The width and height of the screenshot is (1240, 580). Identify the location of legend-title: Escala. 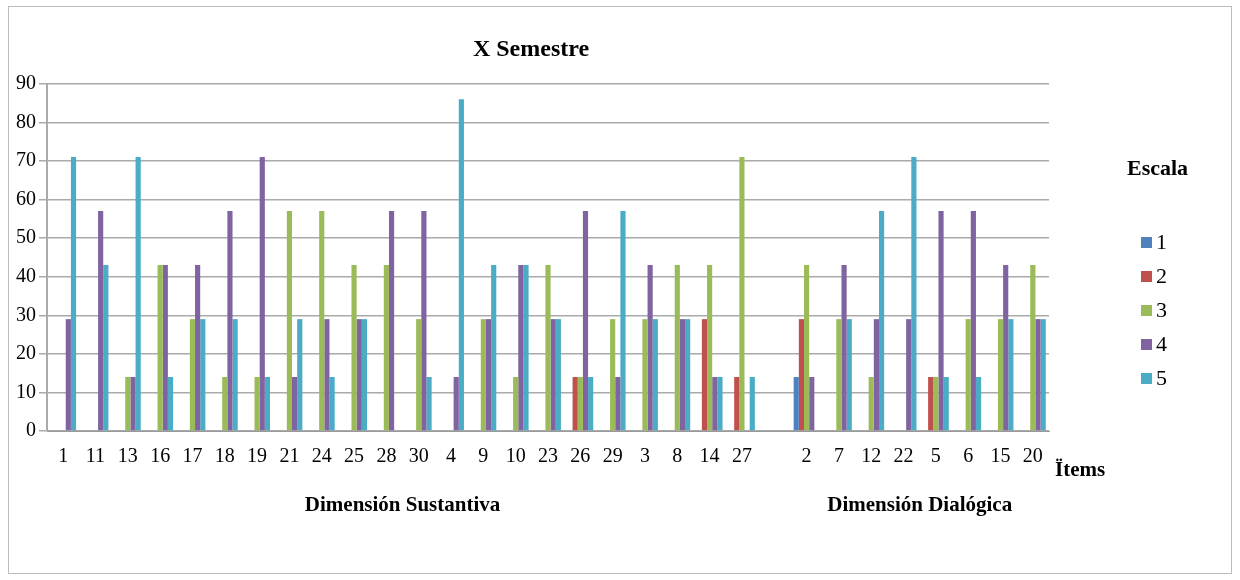
(1158, 168).